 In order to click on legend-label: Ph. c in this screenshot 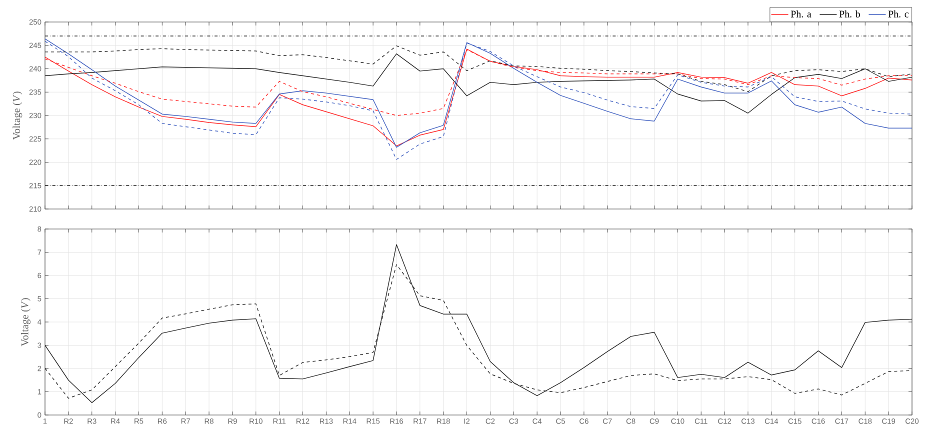, I will do `click(898, 14)`.